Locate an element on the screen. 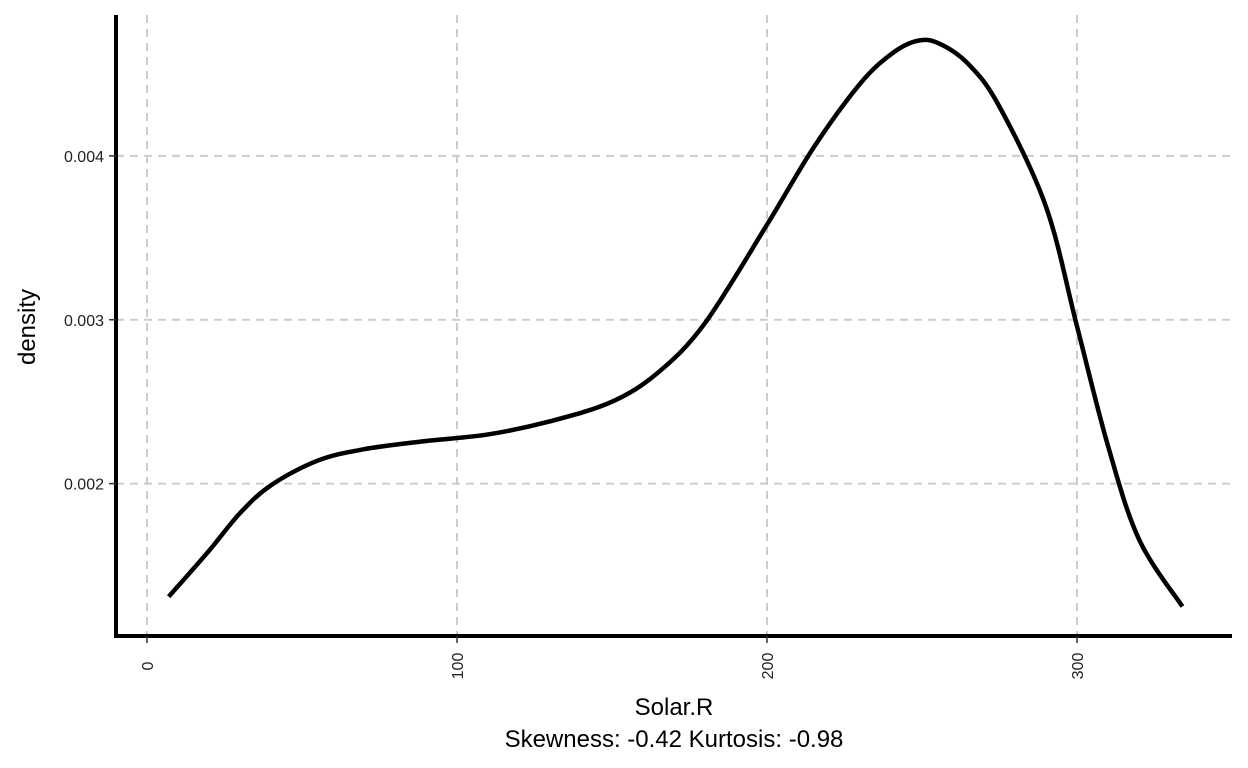 Image resolution: width=1248 pixels, height=768 pixels. x-tick-label: 0 is located at coordinates (148, 665).